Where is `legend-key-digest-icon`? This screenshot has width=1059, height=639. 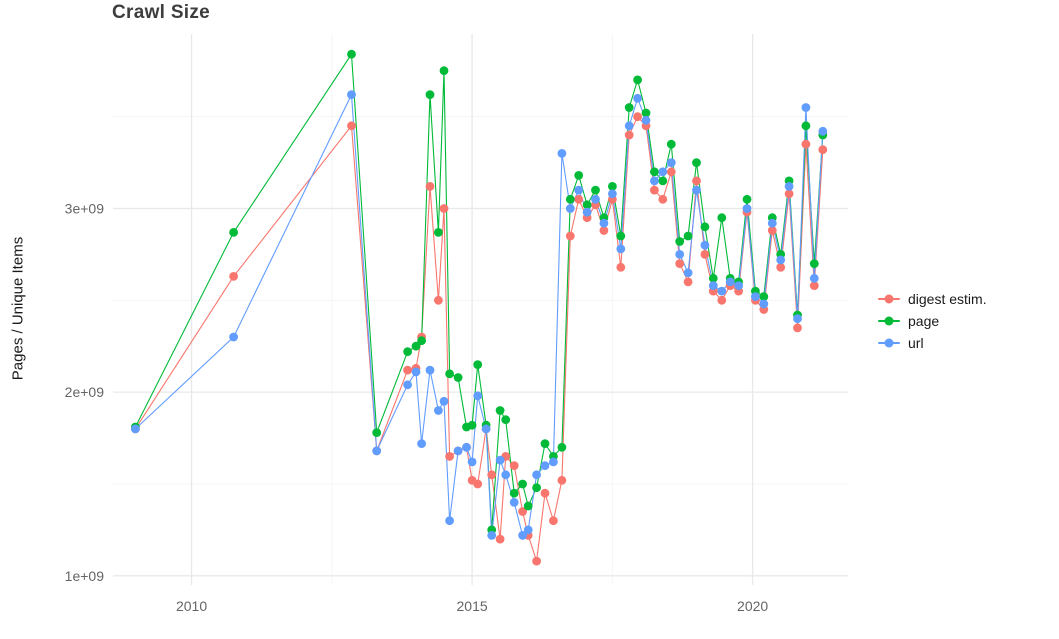 legend-key-digest-icon is located at coordinates (889, 299).